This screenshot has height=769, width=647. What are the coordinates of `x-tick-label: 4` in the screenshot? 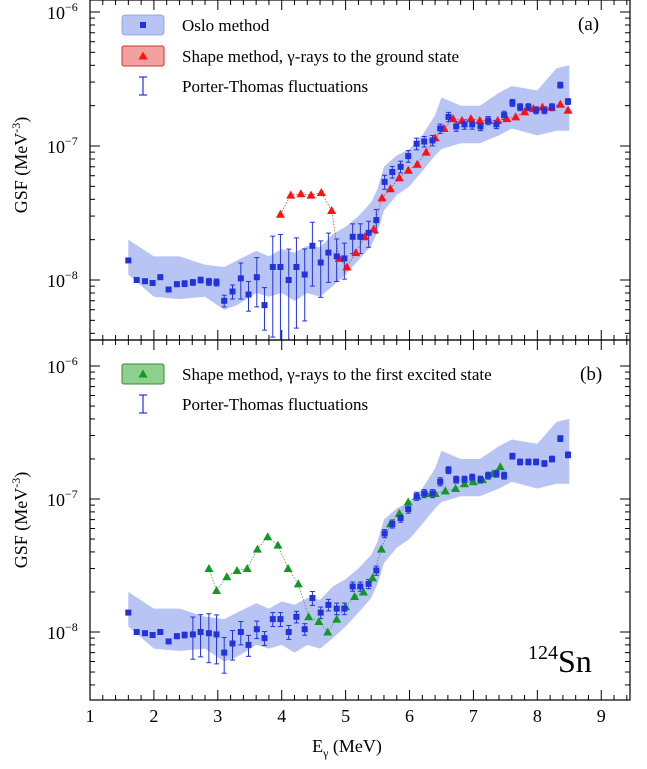 It's located at (281, 716).